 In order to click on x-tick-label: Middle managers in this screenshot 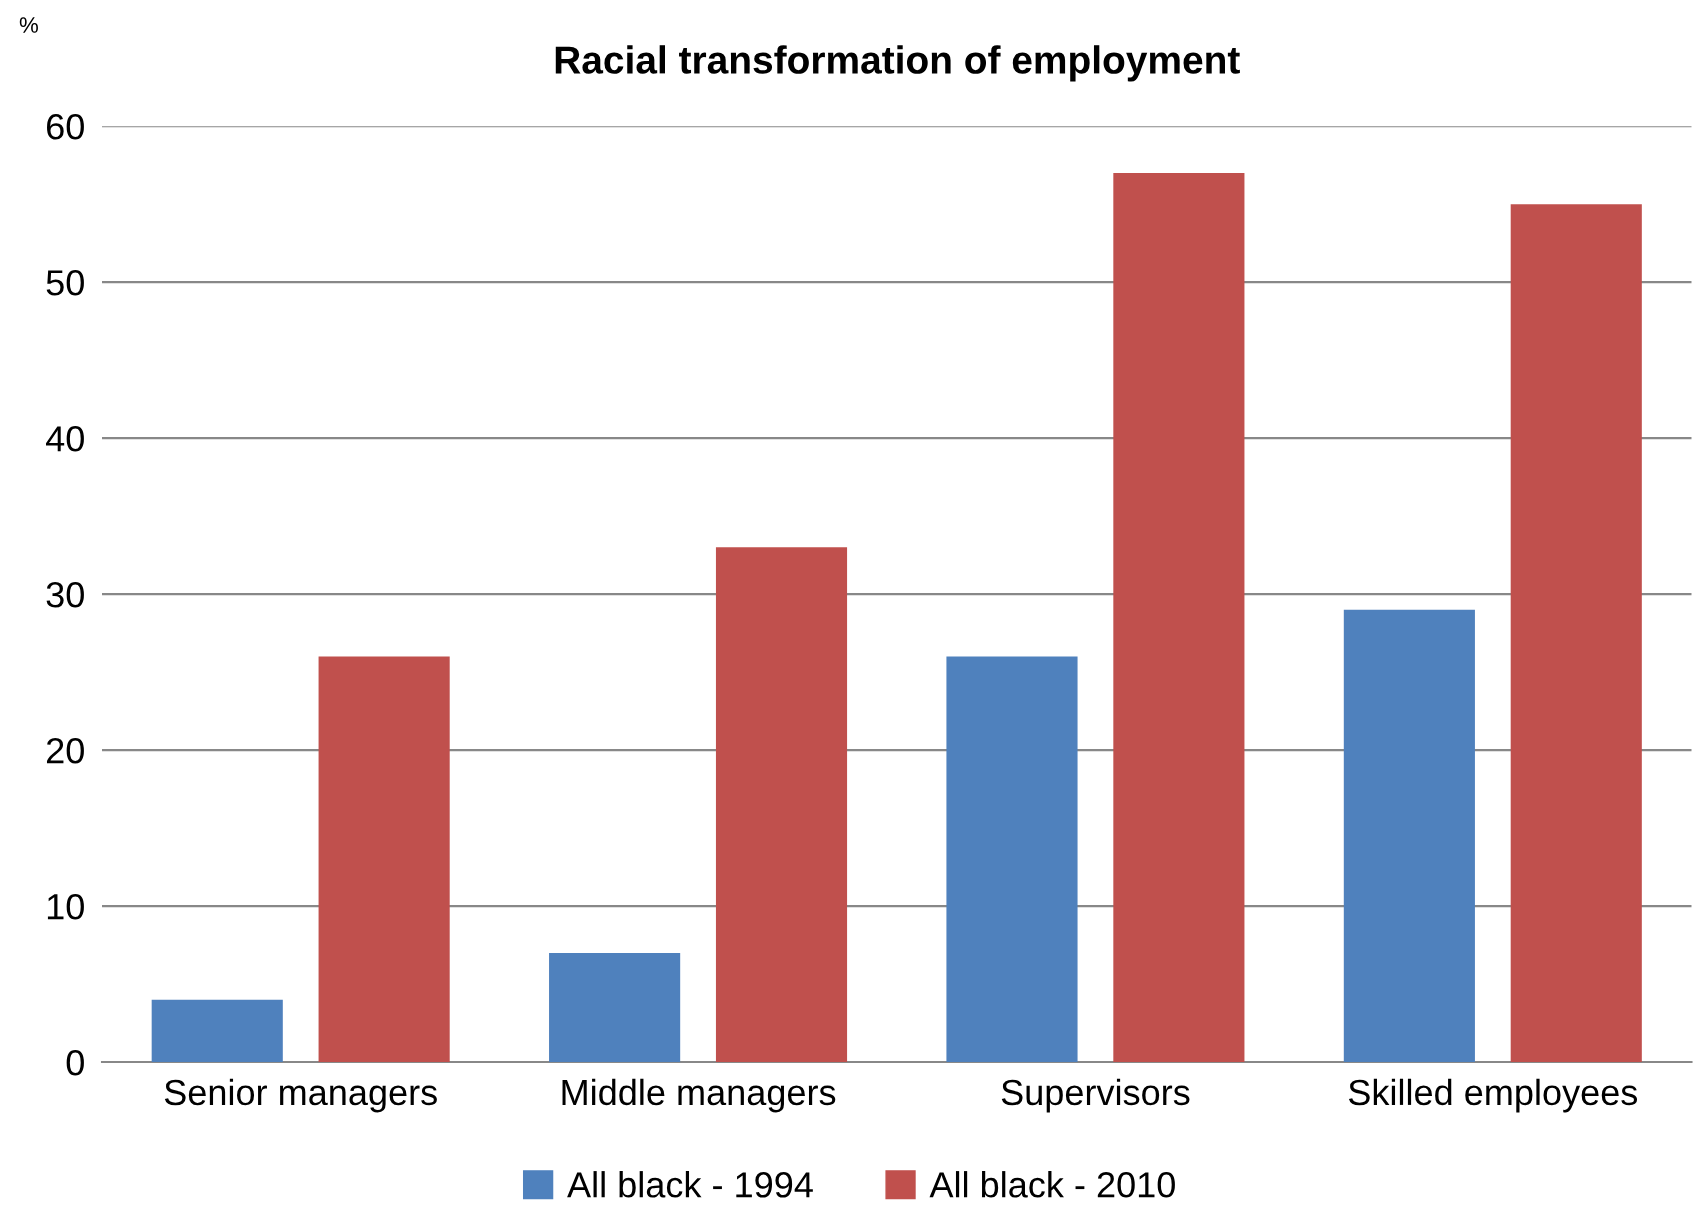, I will do `click(699, 1095)`.